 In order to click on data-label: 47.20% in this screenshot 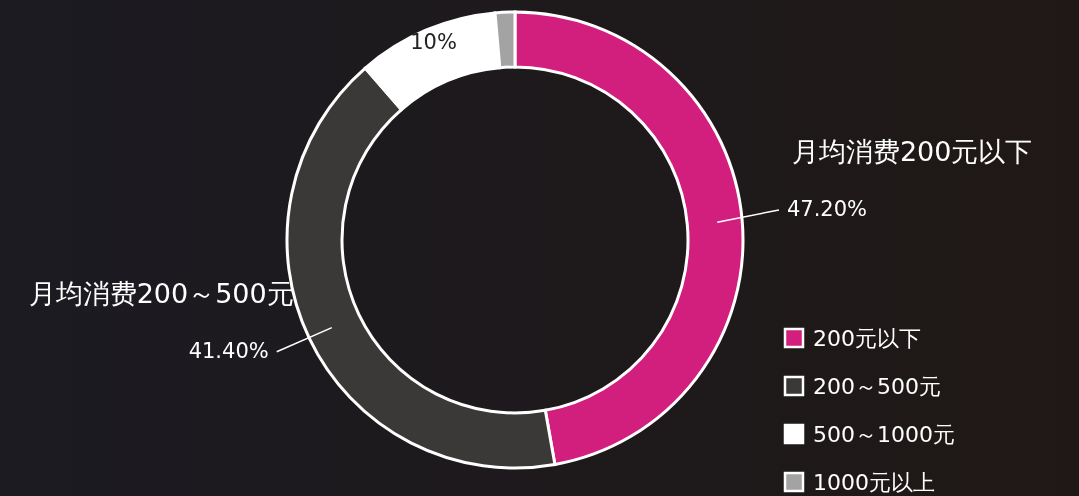, I will do `click(827, 209)`.